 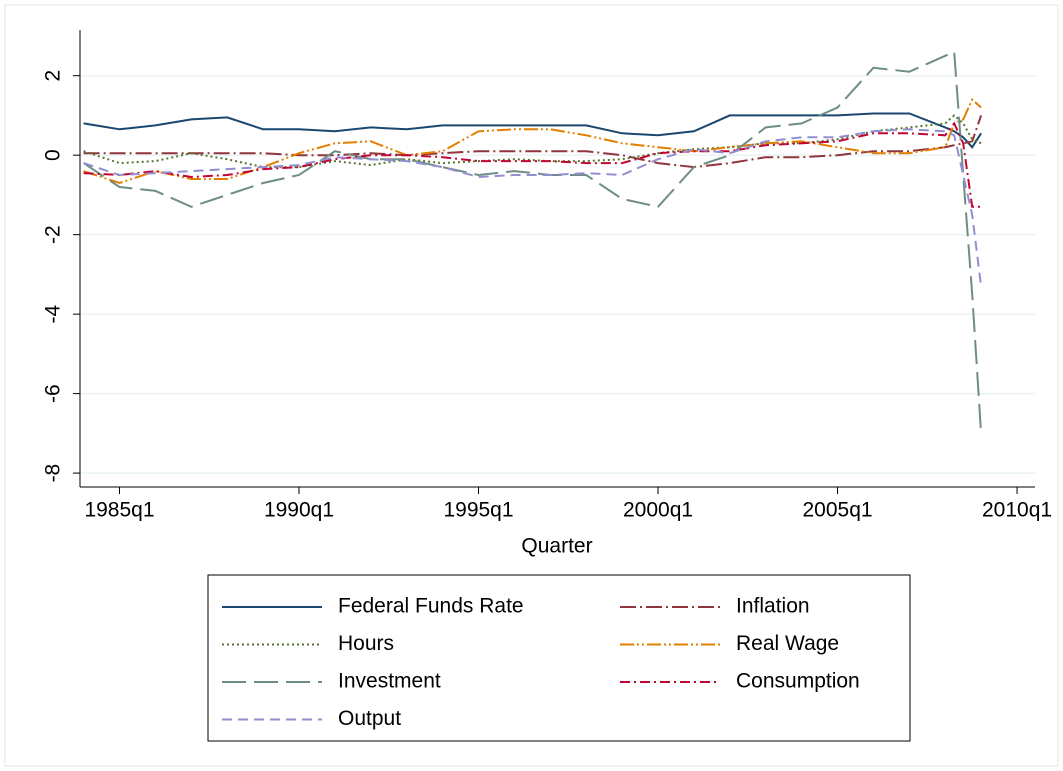 I want to click on y-tick-label: -2, so click(x=53, y=234).